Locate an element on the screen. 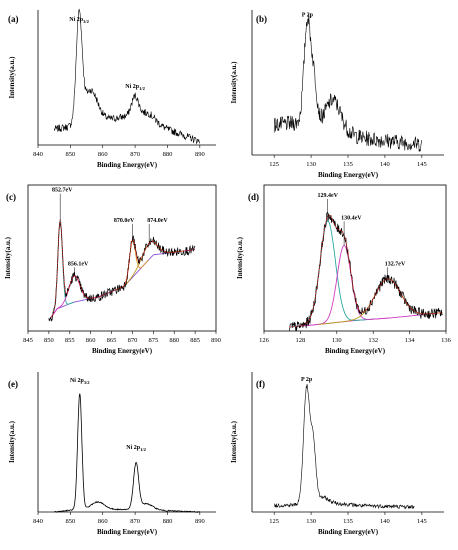 The height and width of the screenshot is (550, 458). x-tick-label: 134 is located at coordinates (410, 340).